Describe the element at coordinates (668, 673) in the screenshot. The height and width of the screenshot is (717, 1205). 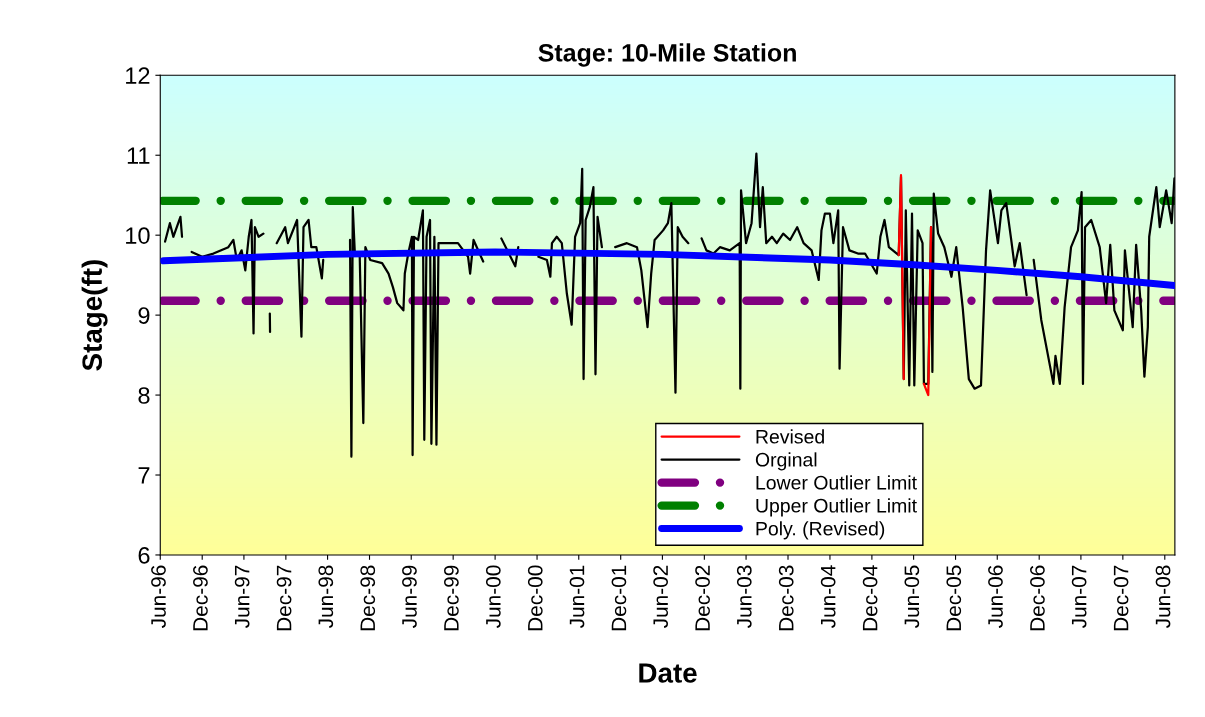
I see `x-axis-title: Date` at that location.